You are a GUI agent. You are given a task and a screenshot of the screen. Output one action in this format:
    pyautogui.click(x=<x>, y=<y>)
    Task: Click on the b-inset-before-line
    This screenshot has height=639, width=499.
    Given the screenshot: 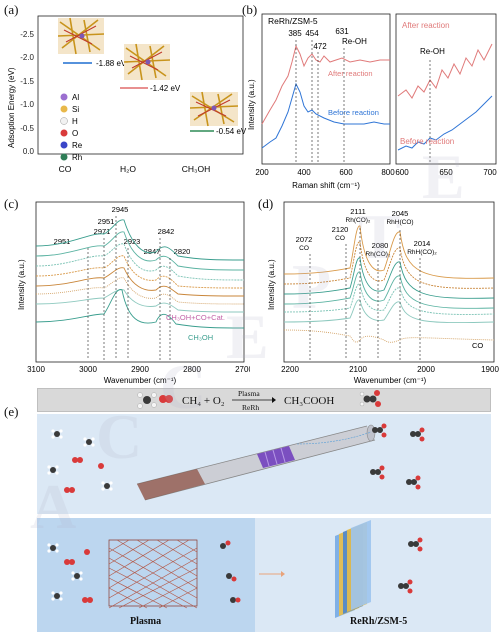 What is the action you would take?
    pyautogui.click(x=445, y=123)
    